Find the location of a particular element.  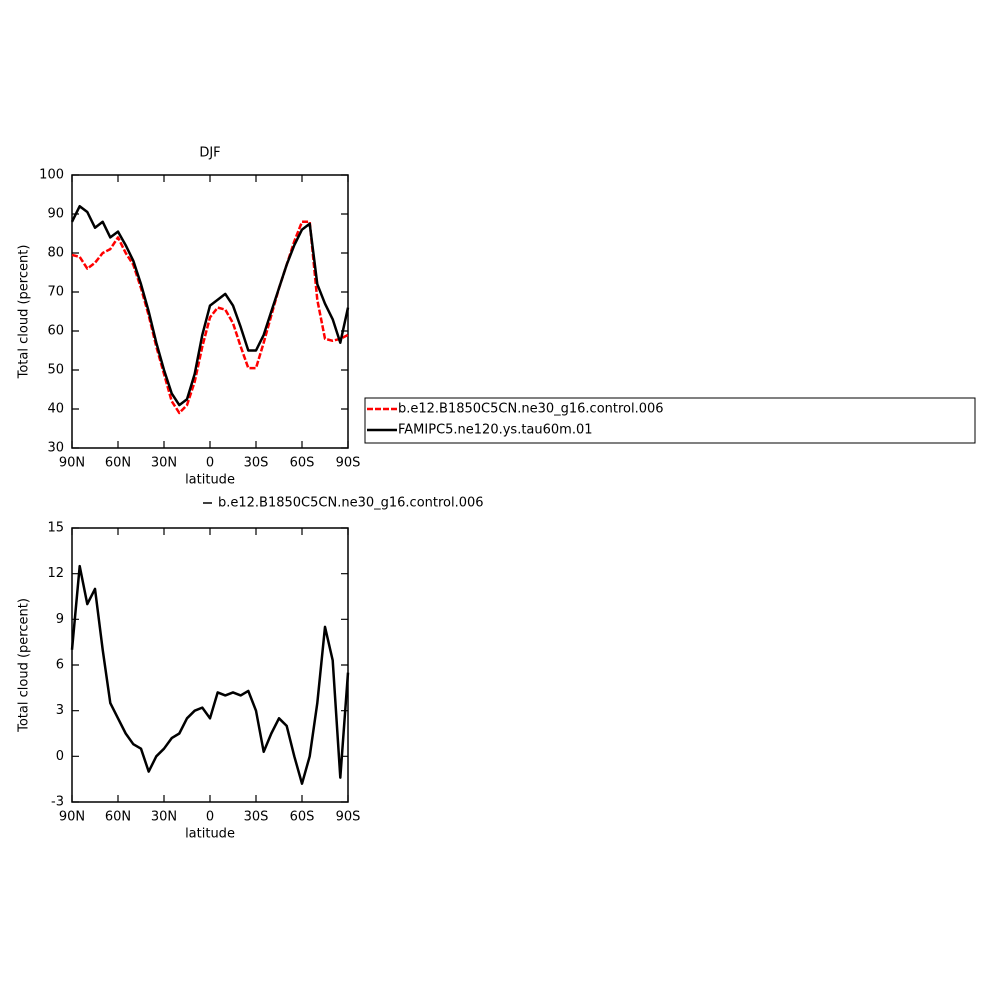

legend-label: FAMIPC5.ne120.ys.tau60m.01 is located at coordinates (495, 430).